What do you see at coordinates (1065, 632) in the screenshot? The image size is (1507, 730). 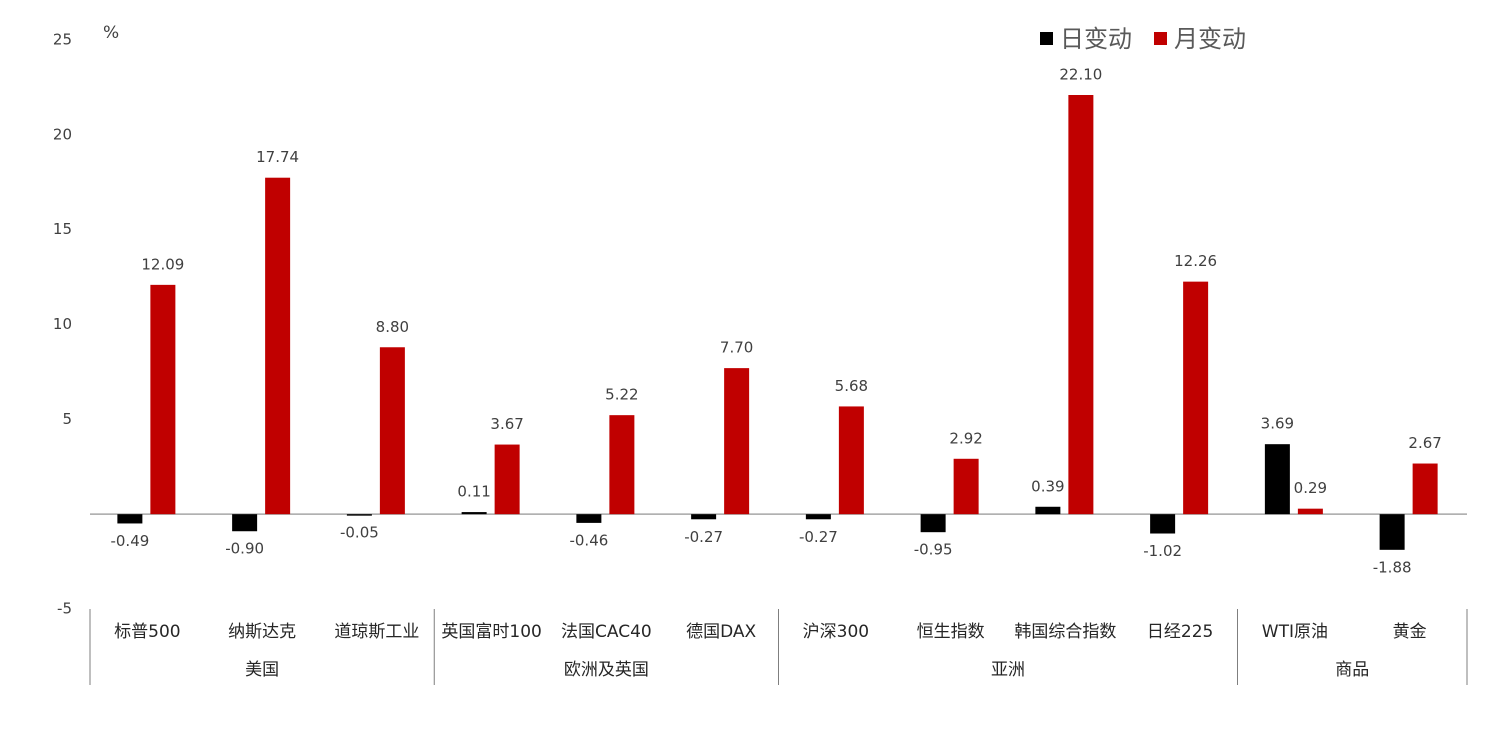 I see `x-tick-label: 韩国综合指数` at bounding box center [1065, 632].